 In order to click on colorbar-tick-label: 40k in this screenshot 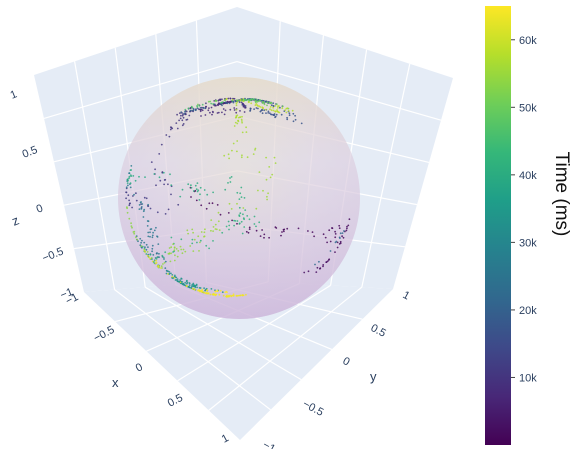, I will do `click(528, 176)`.